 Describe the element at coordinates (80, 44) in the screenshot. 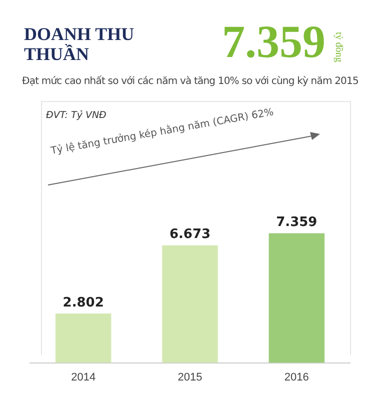

I see `chart-title: DOANH THU THUẦN` at that location.